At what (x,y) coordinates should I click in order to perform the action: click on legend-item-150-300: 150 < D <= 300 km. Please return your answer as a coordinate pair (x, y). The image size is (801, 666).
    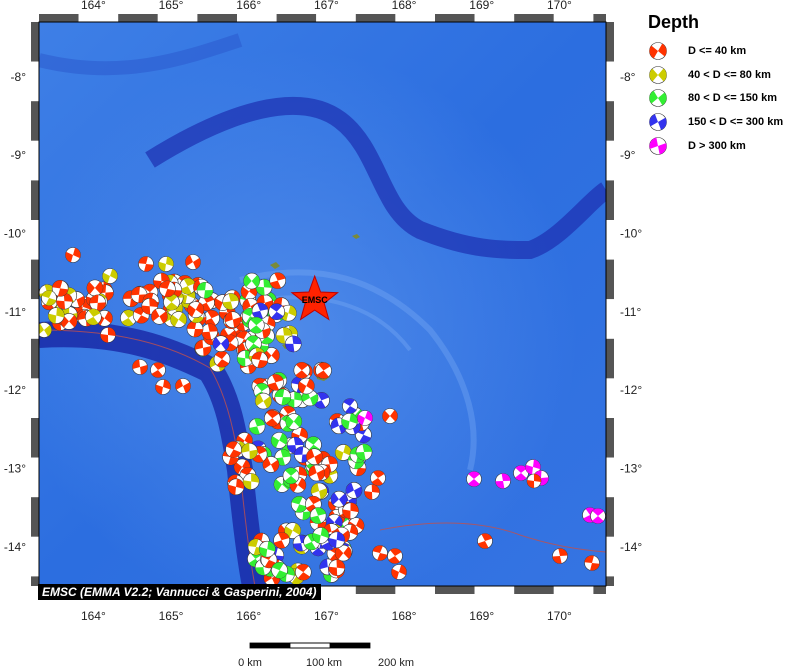
    Looking at the image, I should click on (723, 122).